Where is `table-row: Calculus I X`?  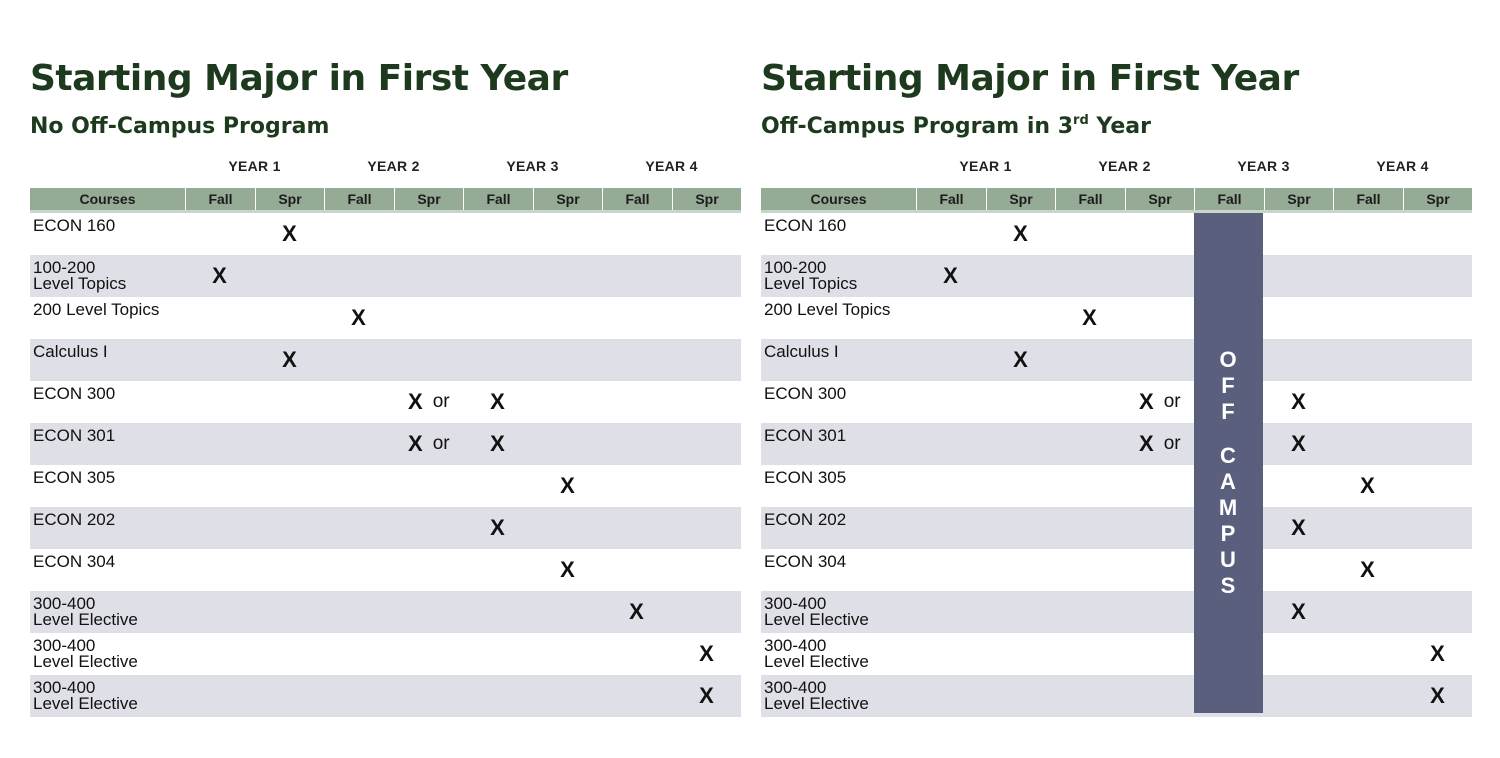 table-row: Calculus I X is located at coordinates (385, 360).